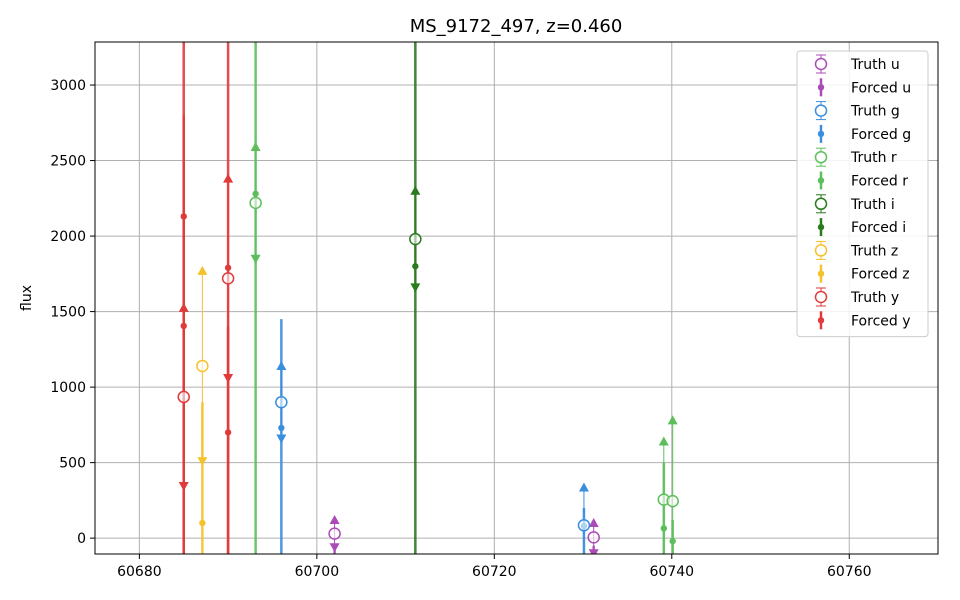 The width and height of the screenshot is (960, 600). Describe the element at coordinates (874, 251) in the screenshot. I see `legend-entry-label: Truth z` at that location.